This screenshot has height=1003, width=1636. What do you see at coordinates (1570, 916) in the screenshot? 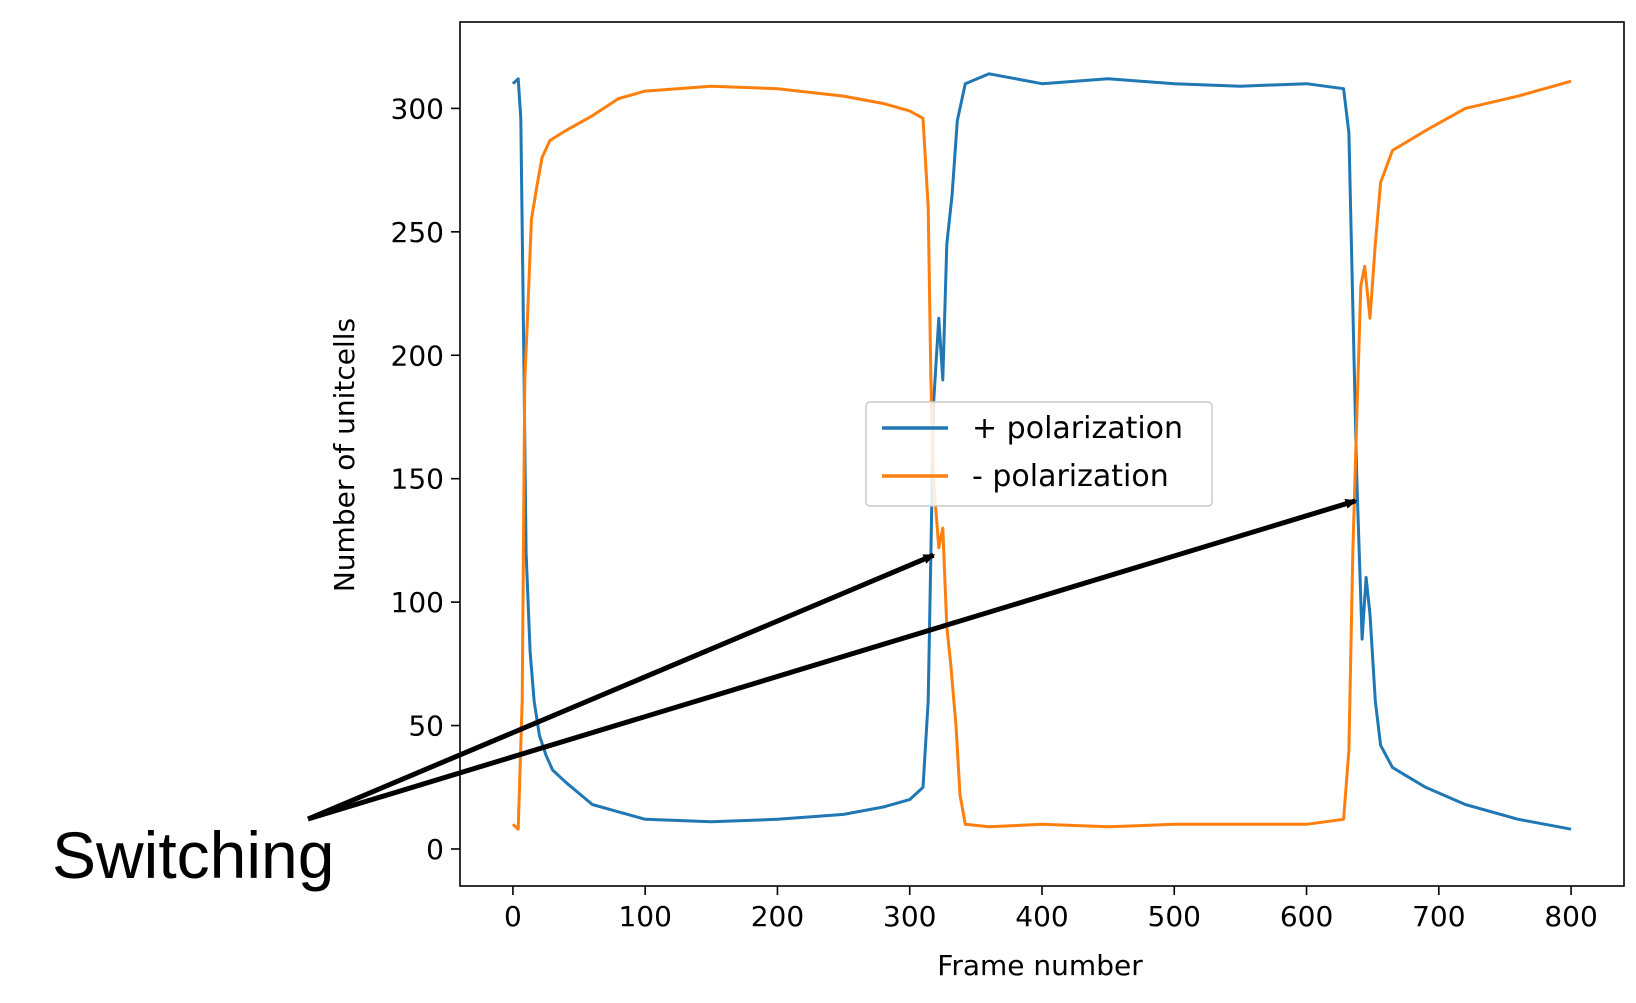
I see `x-tick-label: 800` at bounding box center [1570, 916].